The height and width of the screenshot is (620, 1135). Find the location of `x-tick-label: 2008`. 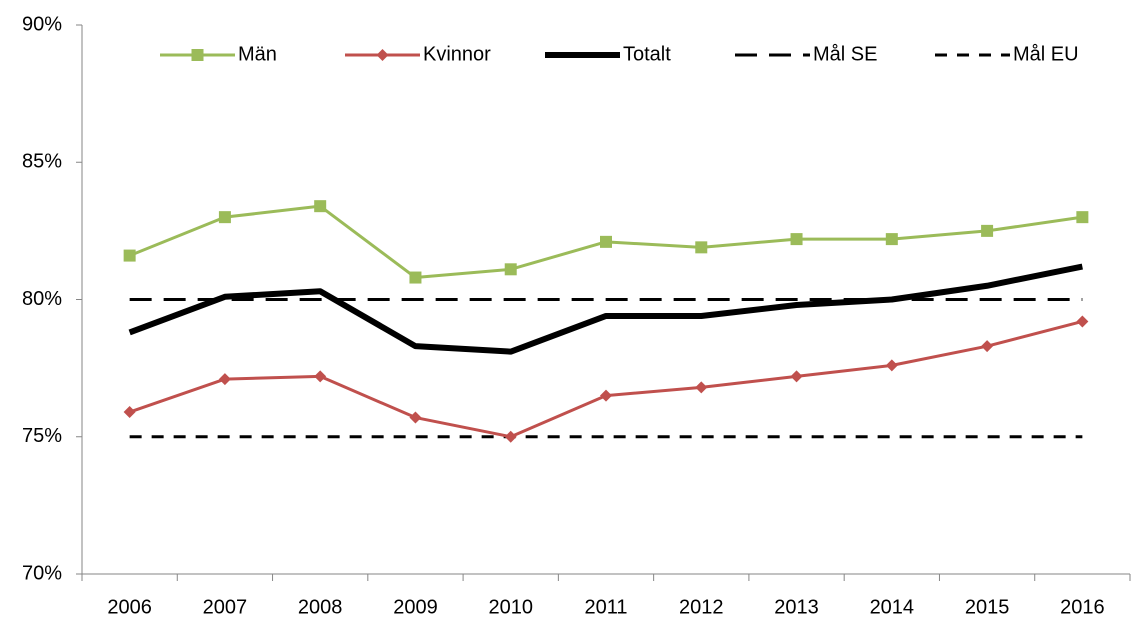

x-tick-label: 2008 is located at coordinates (320, 607).